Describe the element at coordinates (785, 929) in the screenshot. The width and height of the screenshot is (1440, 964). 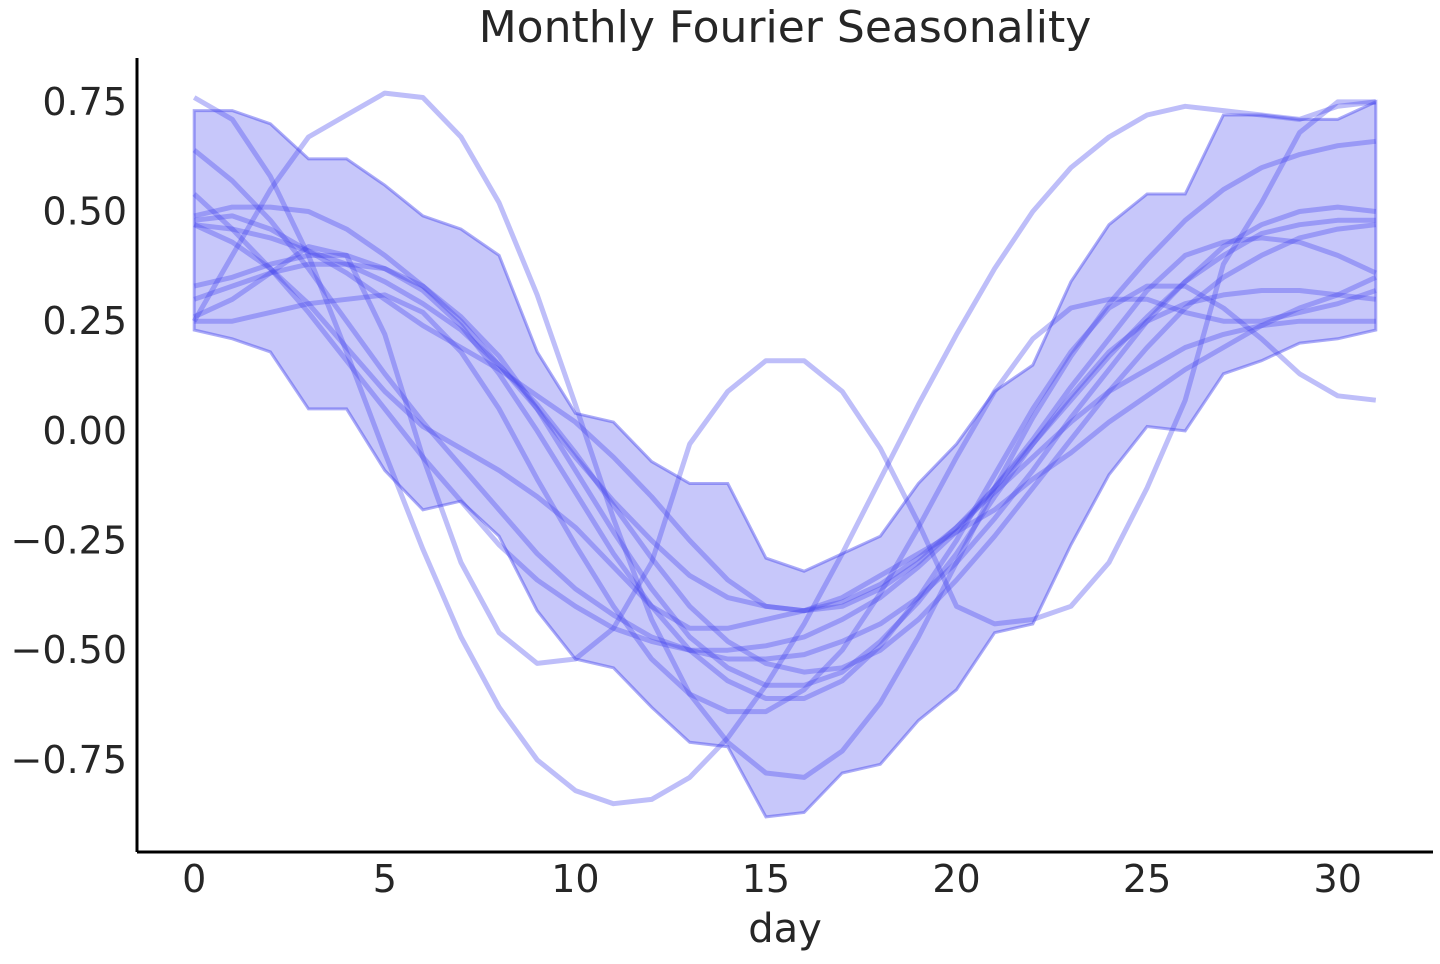
I see `x-axis-label: day` at that location.